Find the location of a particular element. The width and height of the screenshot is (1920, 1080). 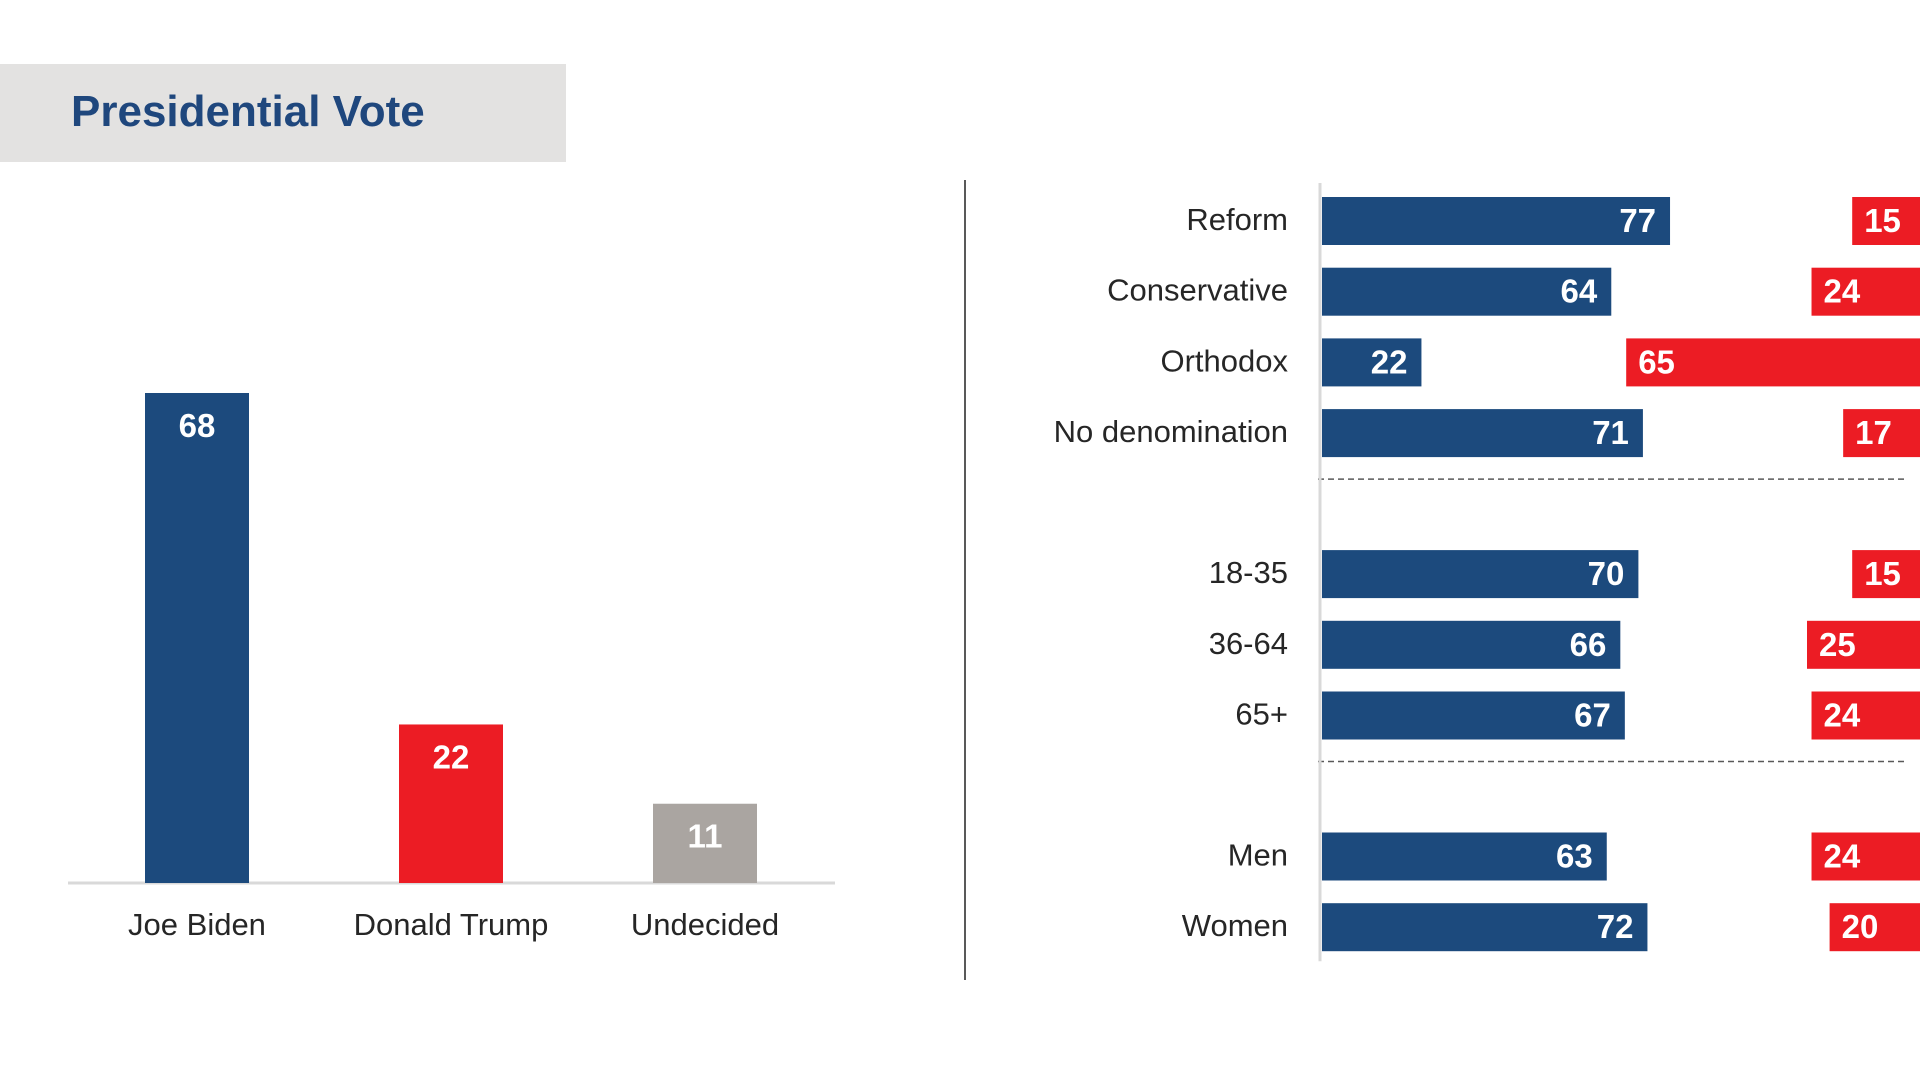

title-box: Presidential Vote is located at coordinates (283, 113).